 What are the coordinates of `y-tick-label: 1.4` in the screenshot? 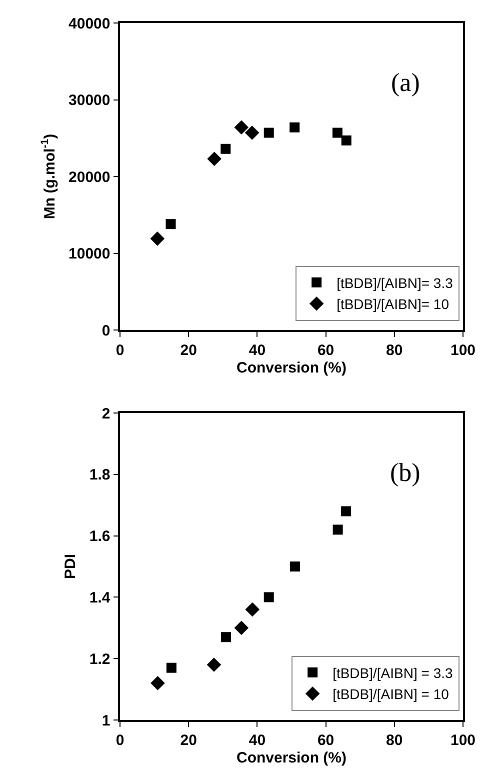 It's located at (100, 597).